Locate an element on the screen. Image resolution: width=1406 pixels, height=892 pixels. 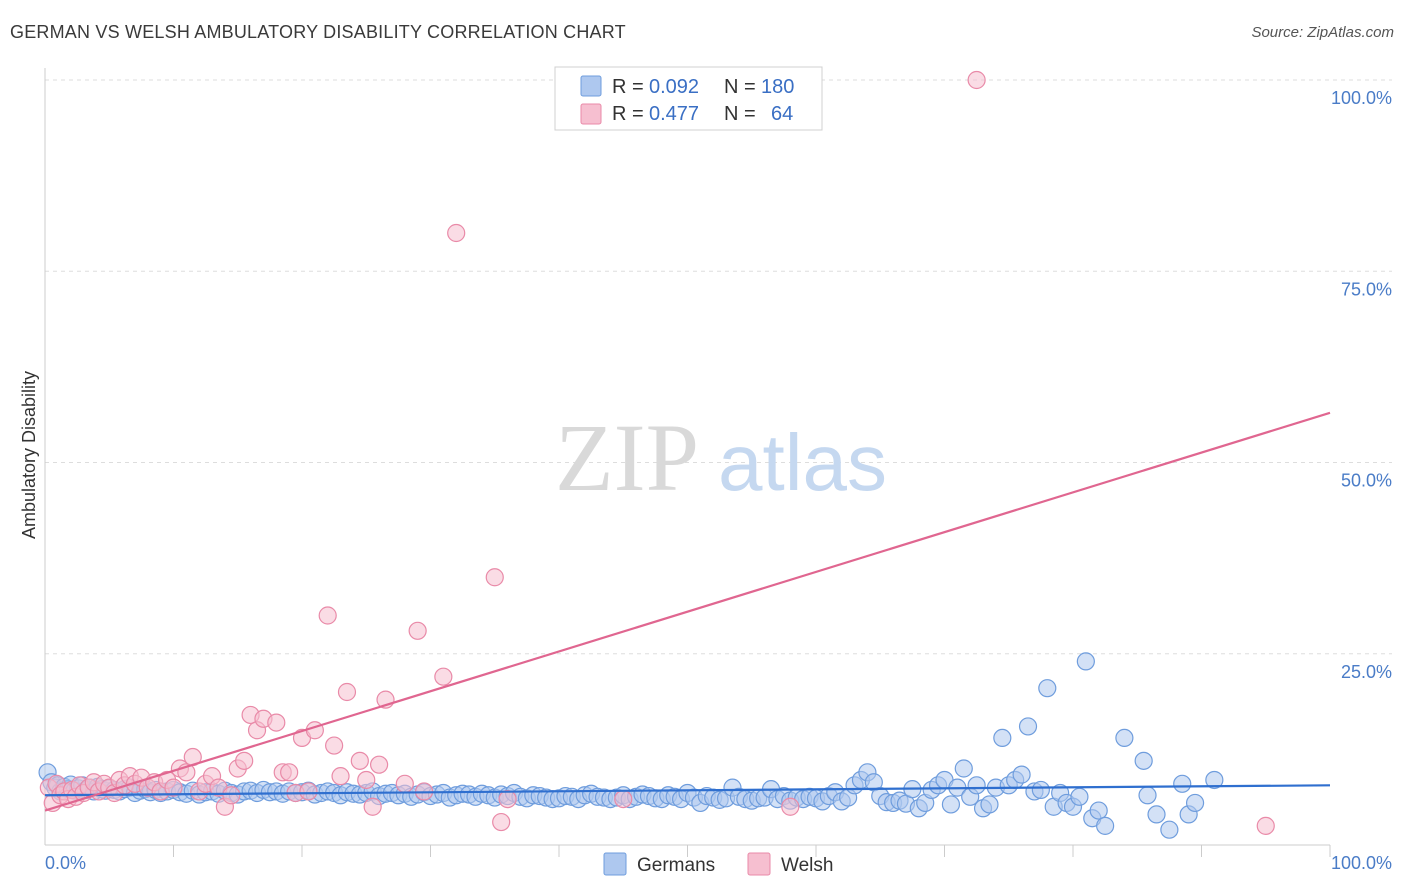
y-tick-label-2: 75.0% is located at coordinates (1366, 289).